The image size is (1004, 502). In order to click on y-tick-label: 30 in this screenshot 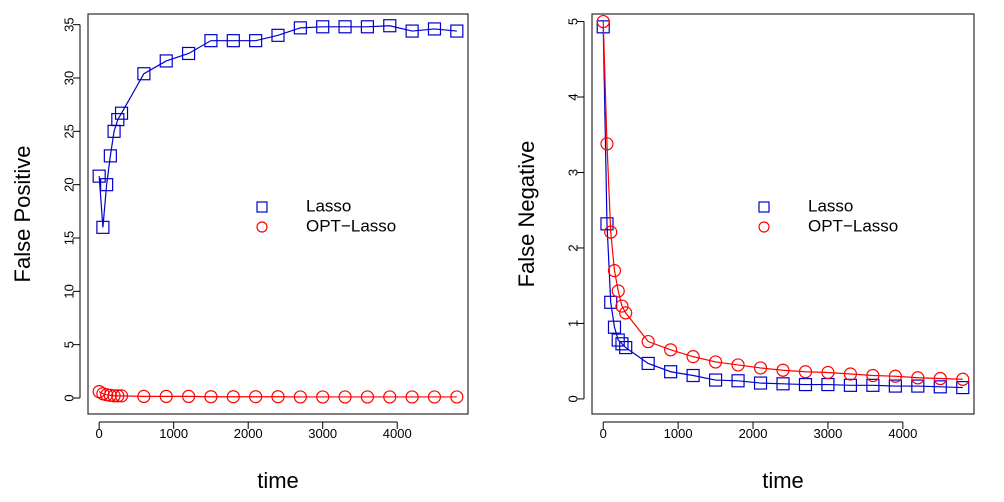, I will do `click(68, 78)`.